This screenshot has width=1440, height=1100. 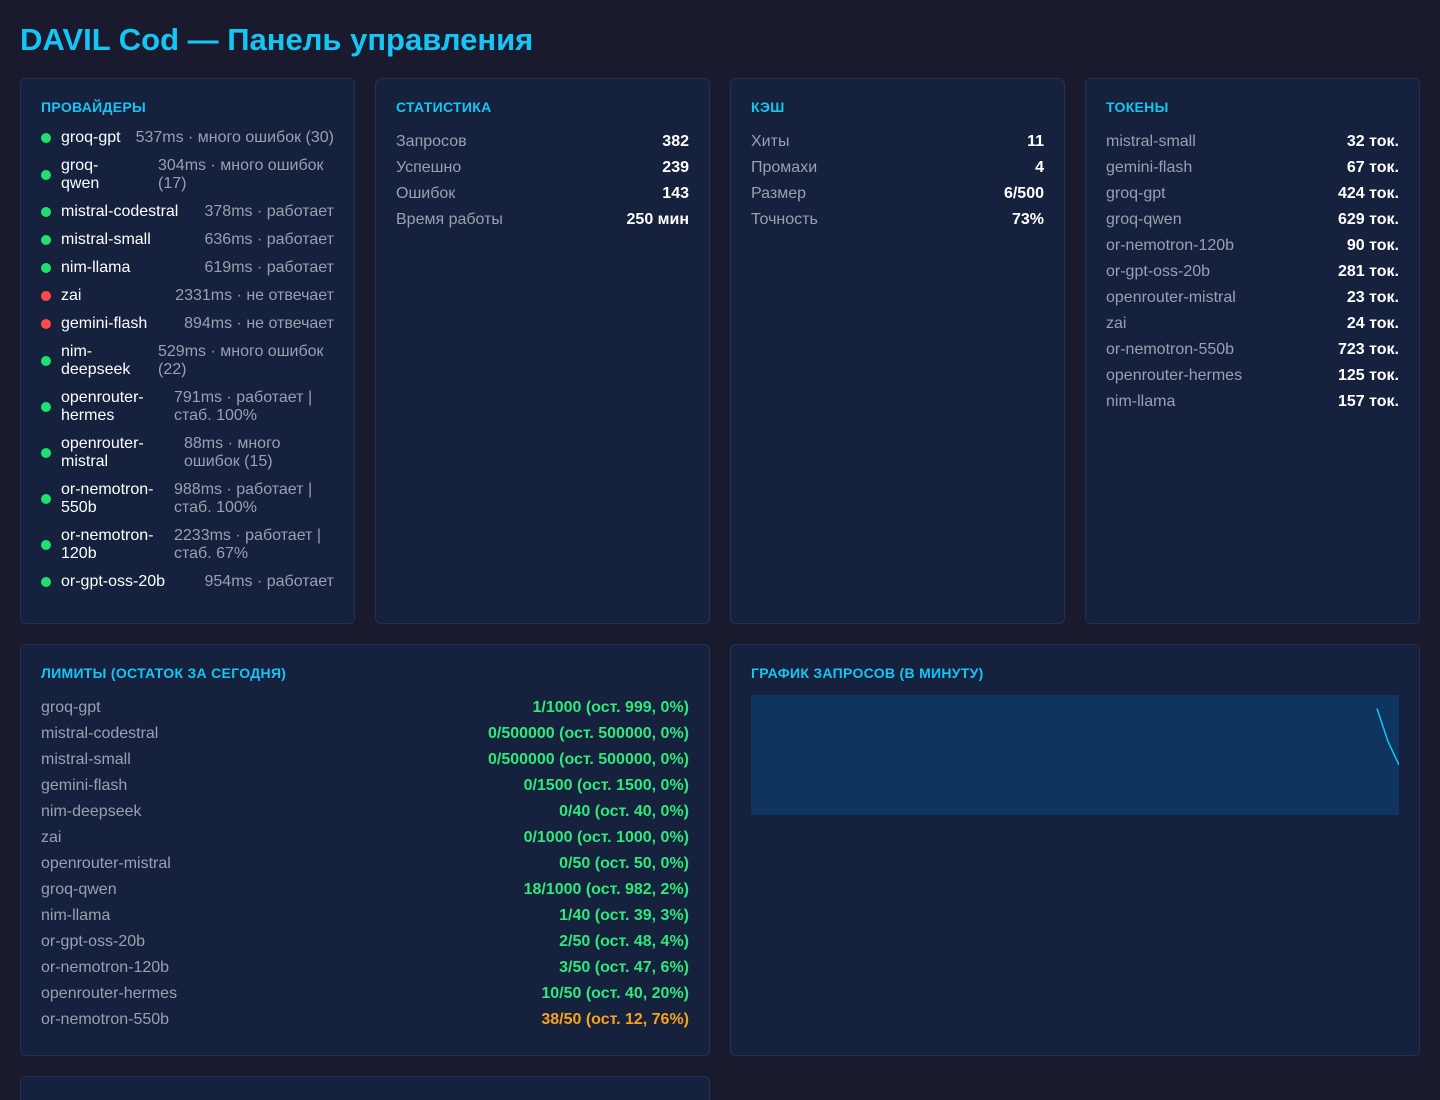 I want to click on limit-row-value: 0/1000 (ост. 1000, 0%), so click(x=606, y=837).